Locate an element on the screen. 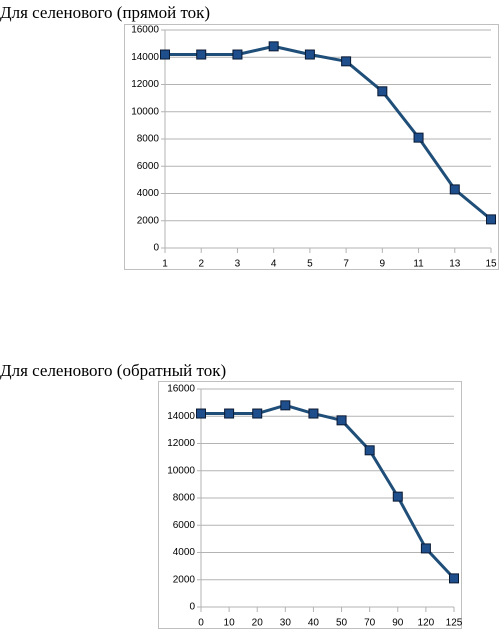 This screenshot has width=499, height=629. line is located at coordinates (328, 491).